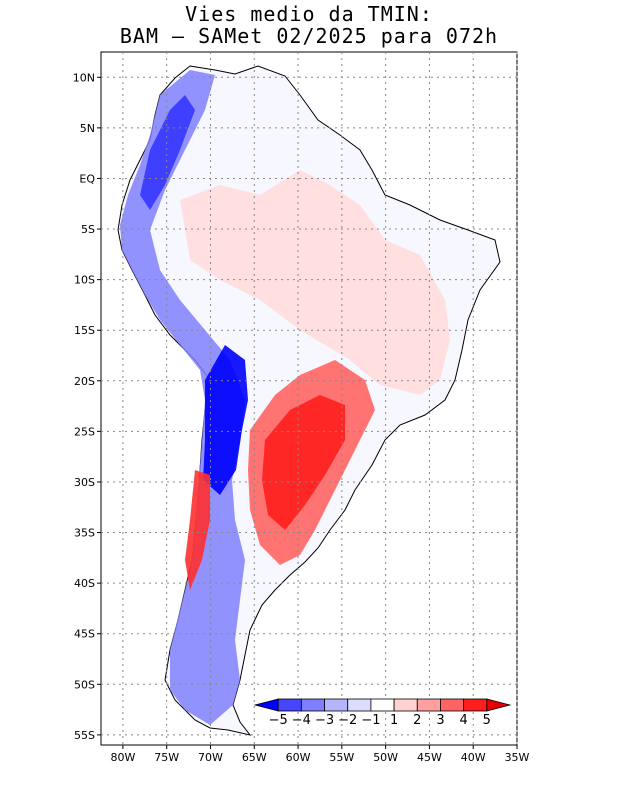  What do you see at coordinates (347, 720) in the screenshot?
I see `colorbar-label: −2` at bounding box center [347, 720].